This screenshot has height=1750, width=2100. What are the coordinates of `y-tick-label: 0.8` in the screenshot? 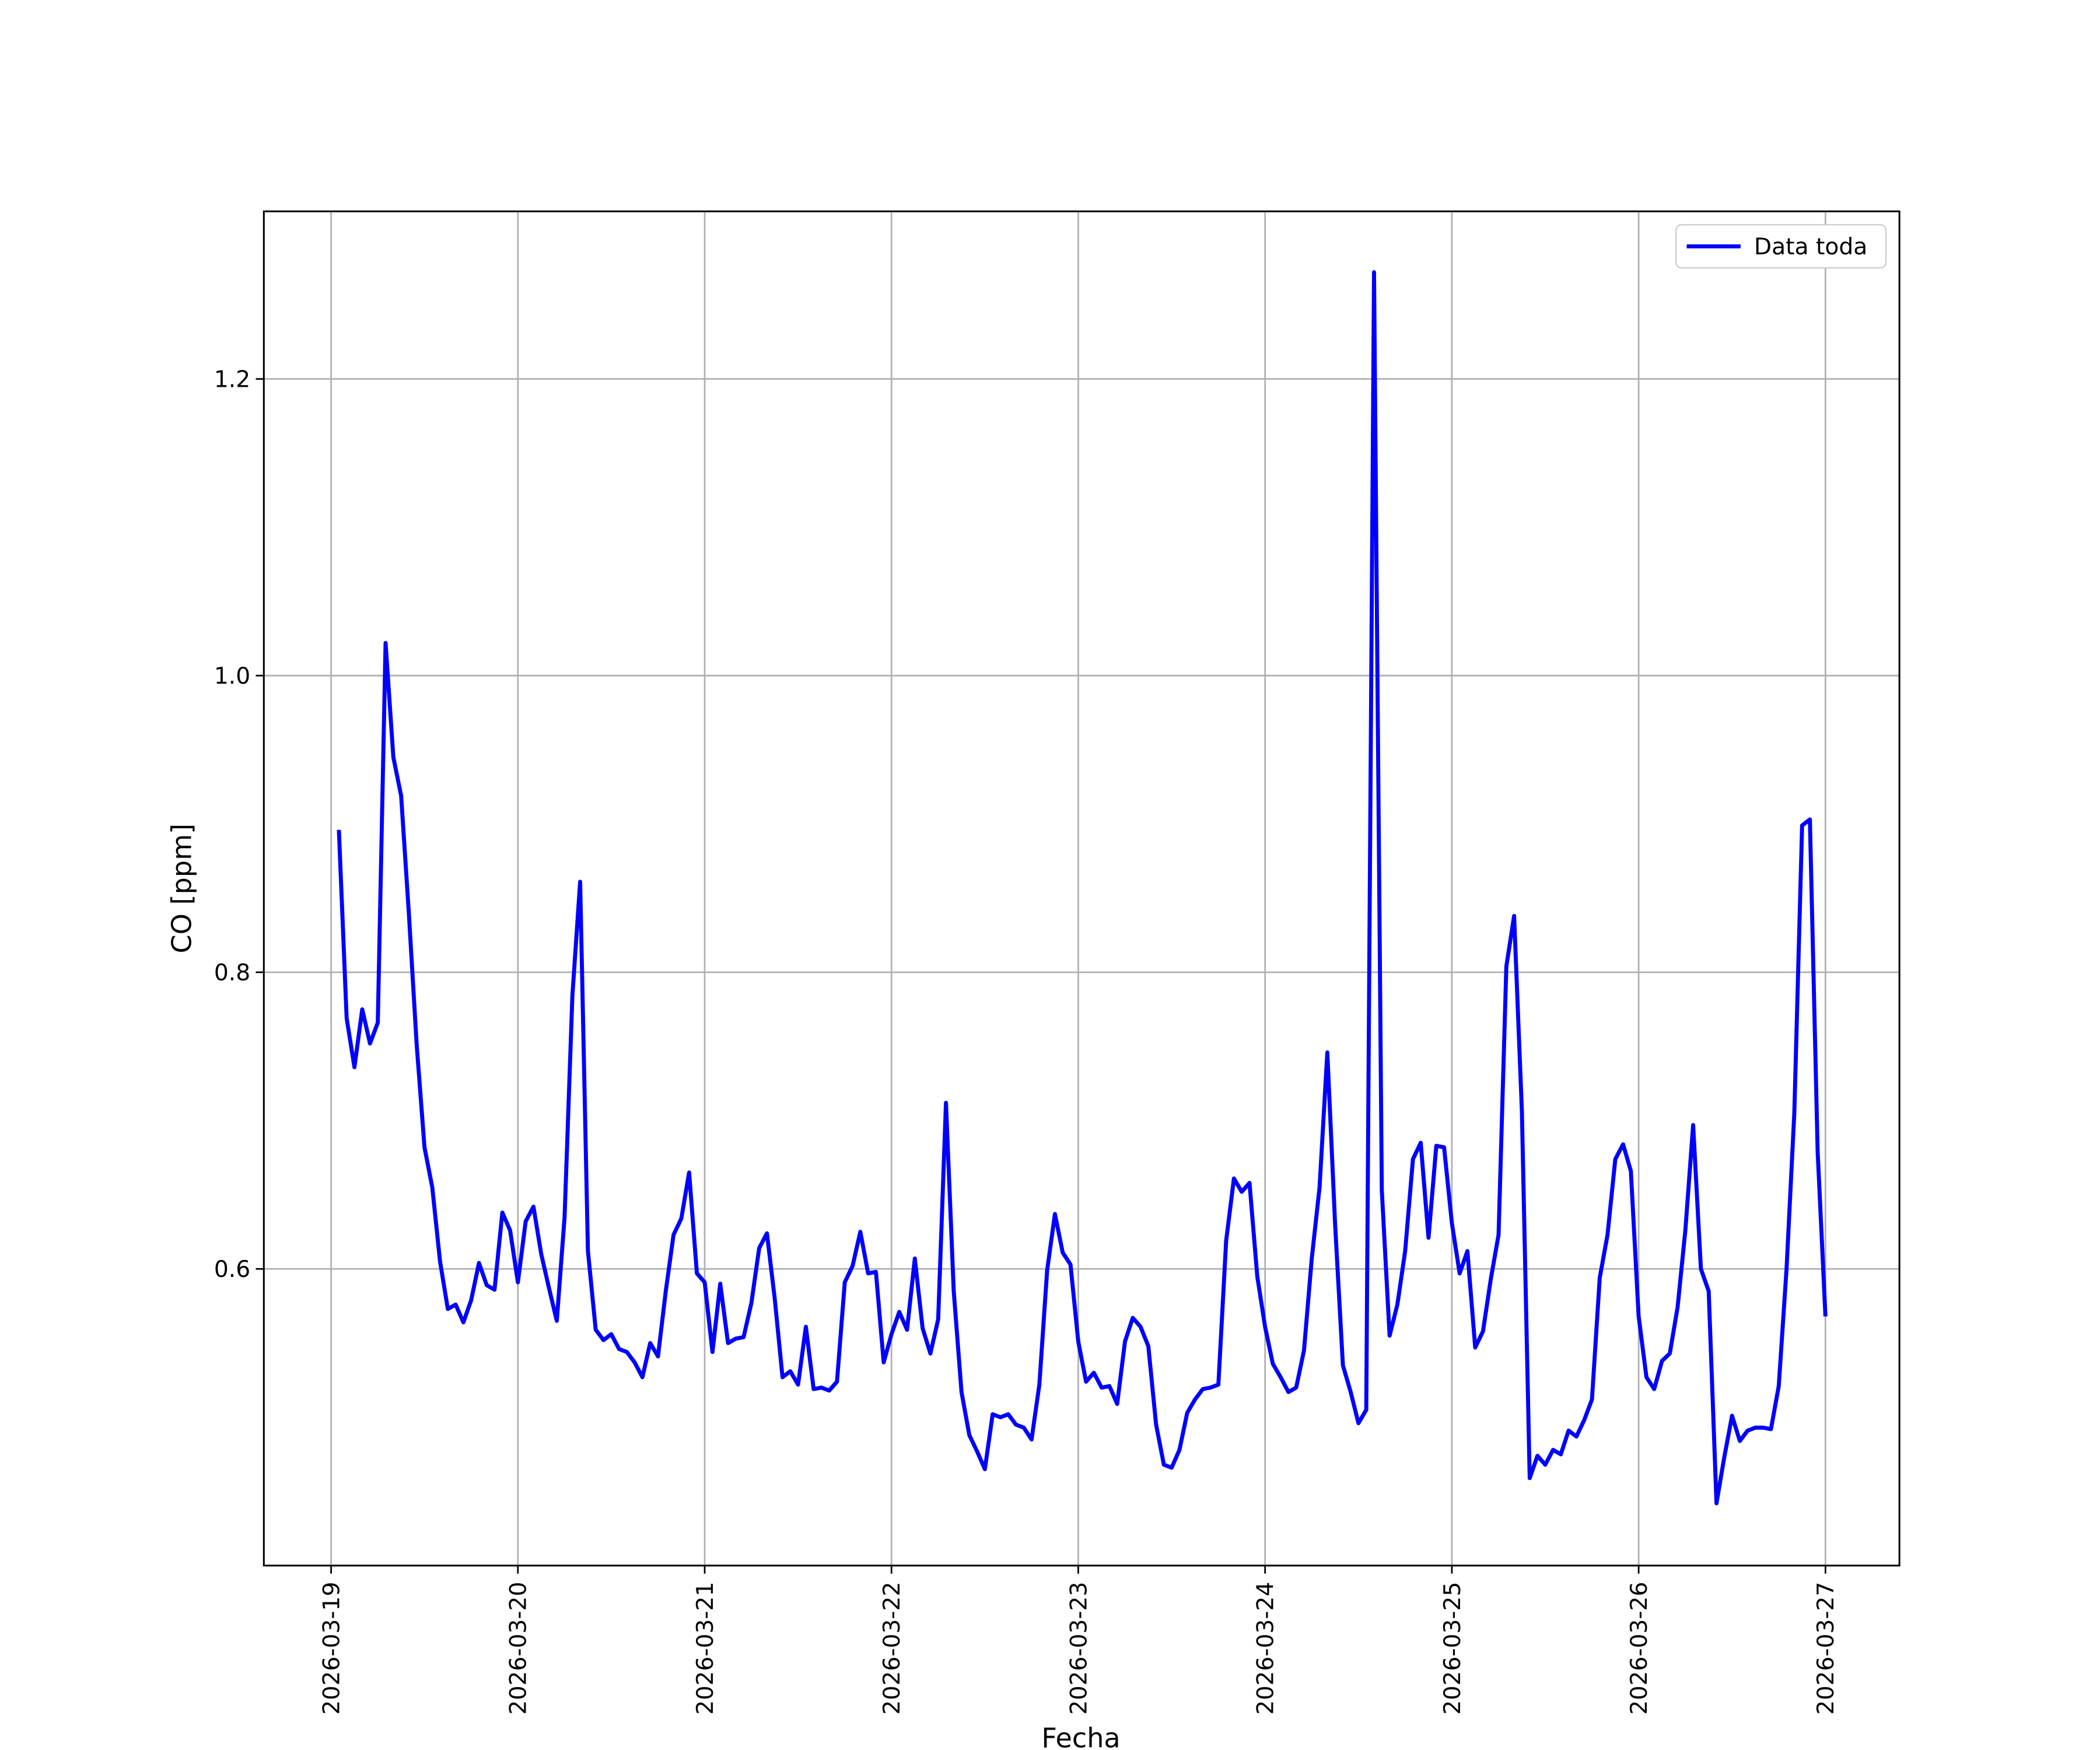 It's located at (232, 973).